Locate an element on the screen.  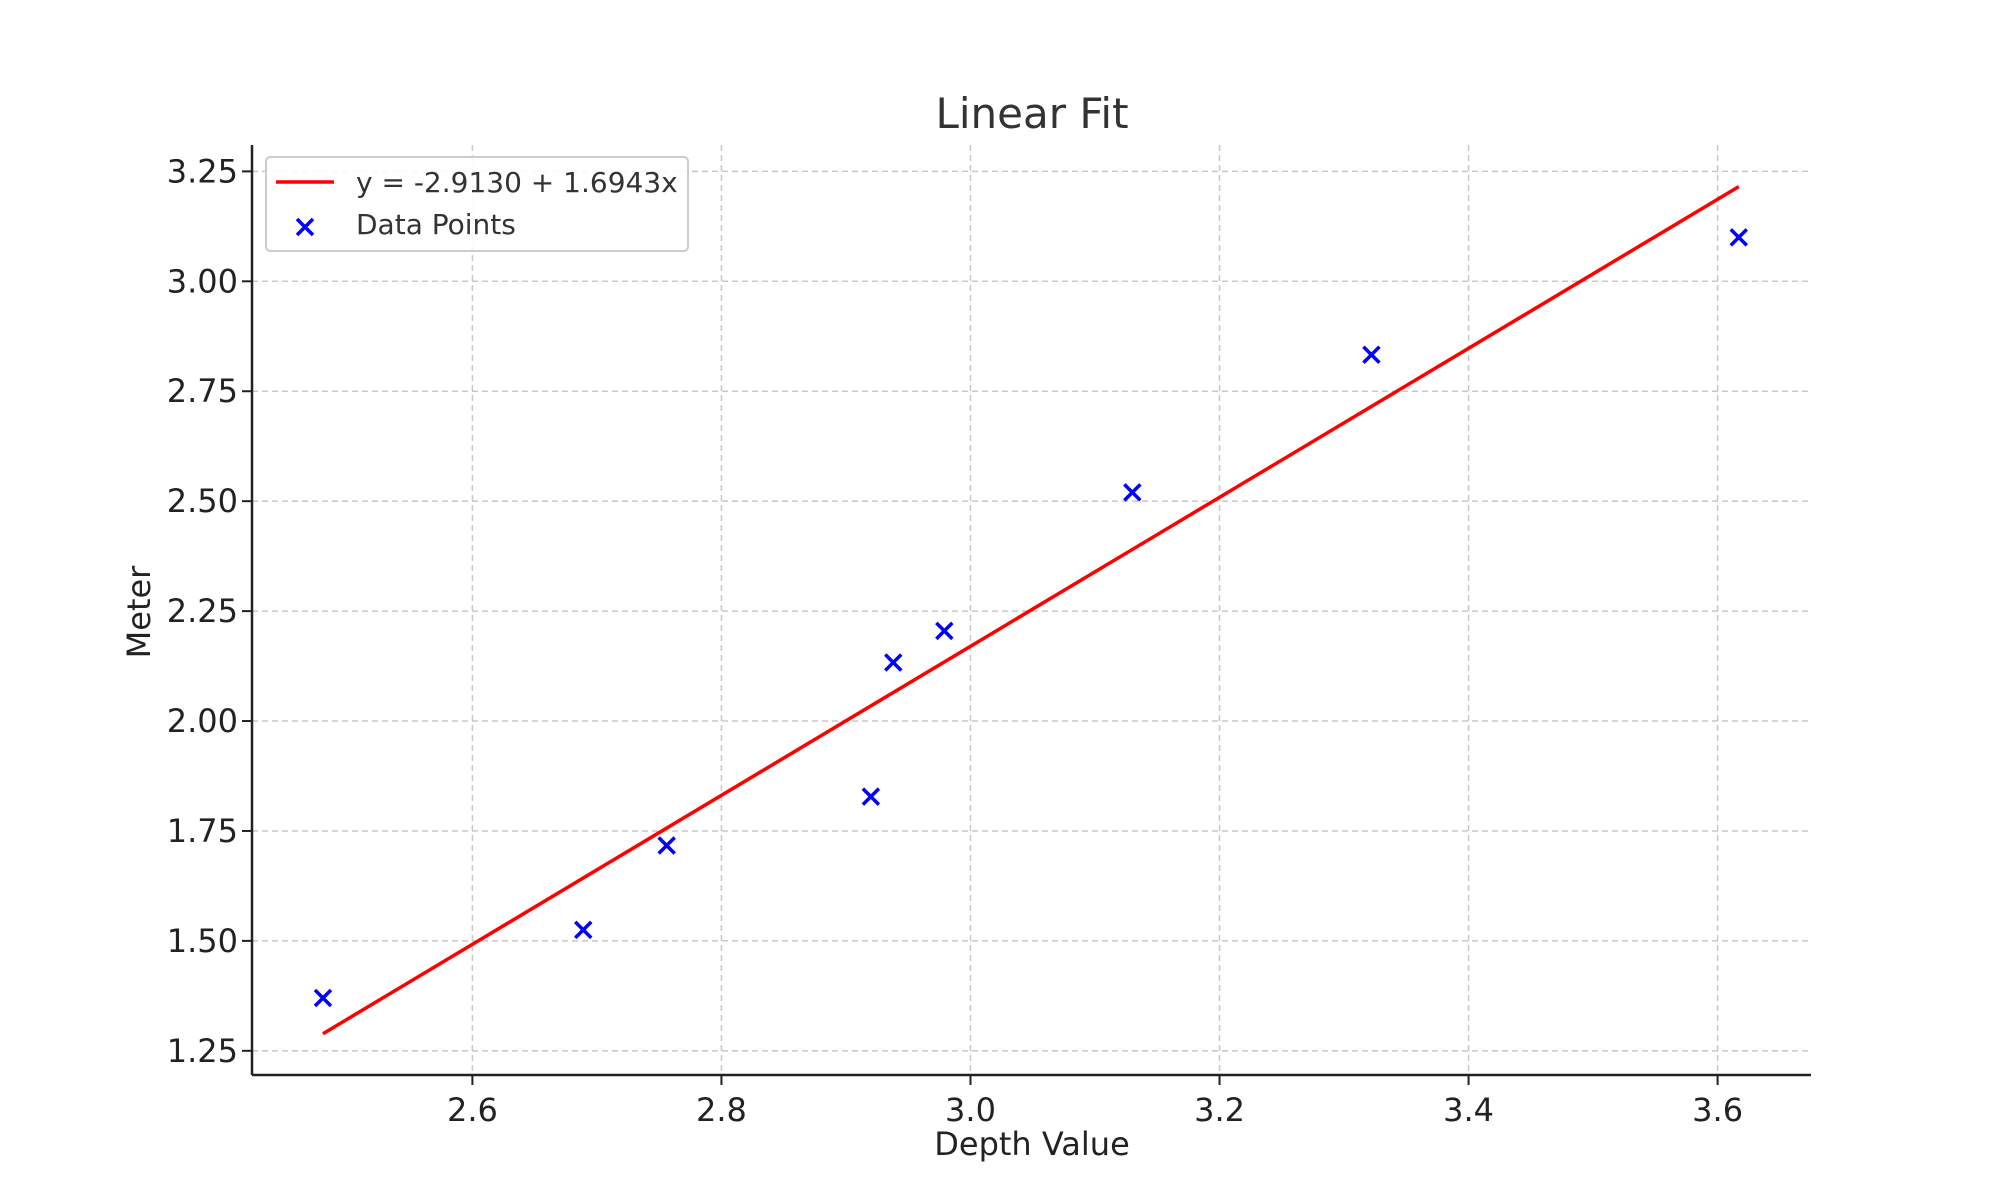
chart-title: Linear Fit is located at coordinates (1031, 113).